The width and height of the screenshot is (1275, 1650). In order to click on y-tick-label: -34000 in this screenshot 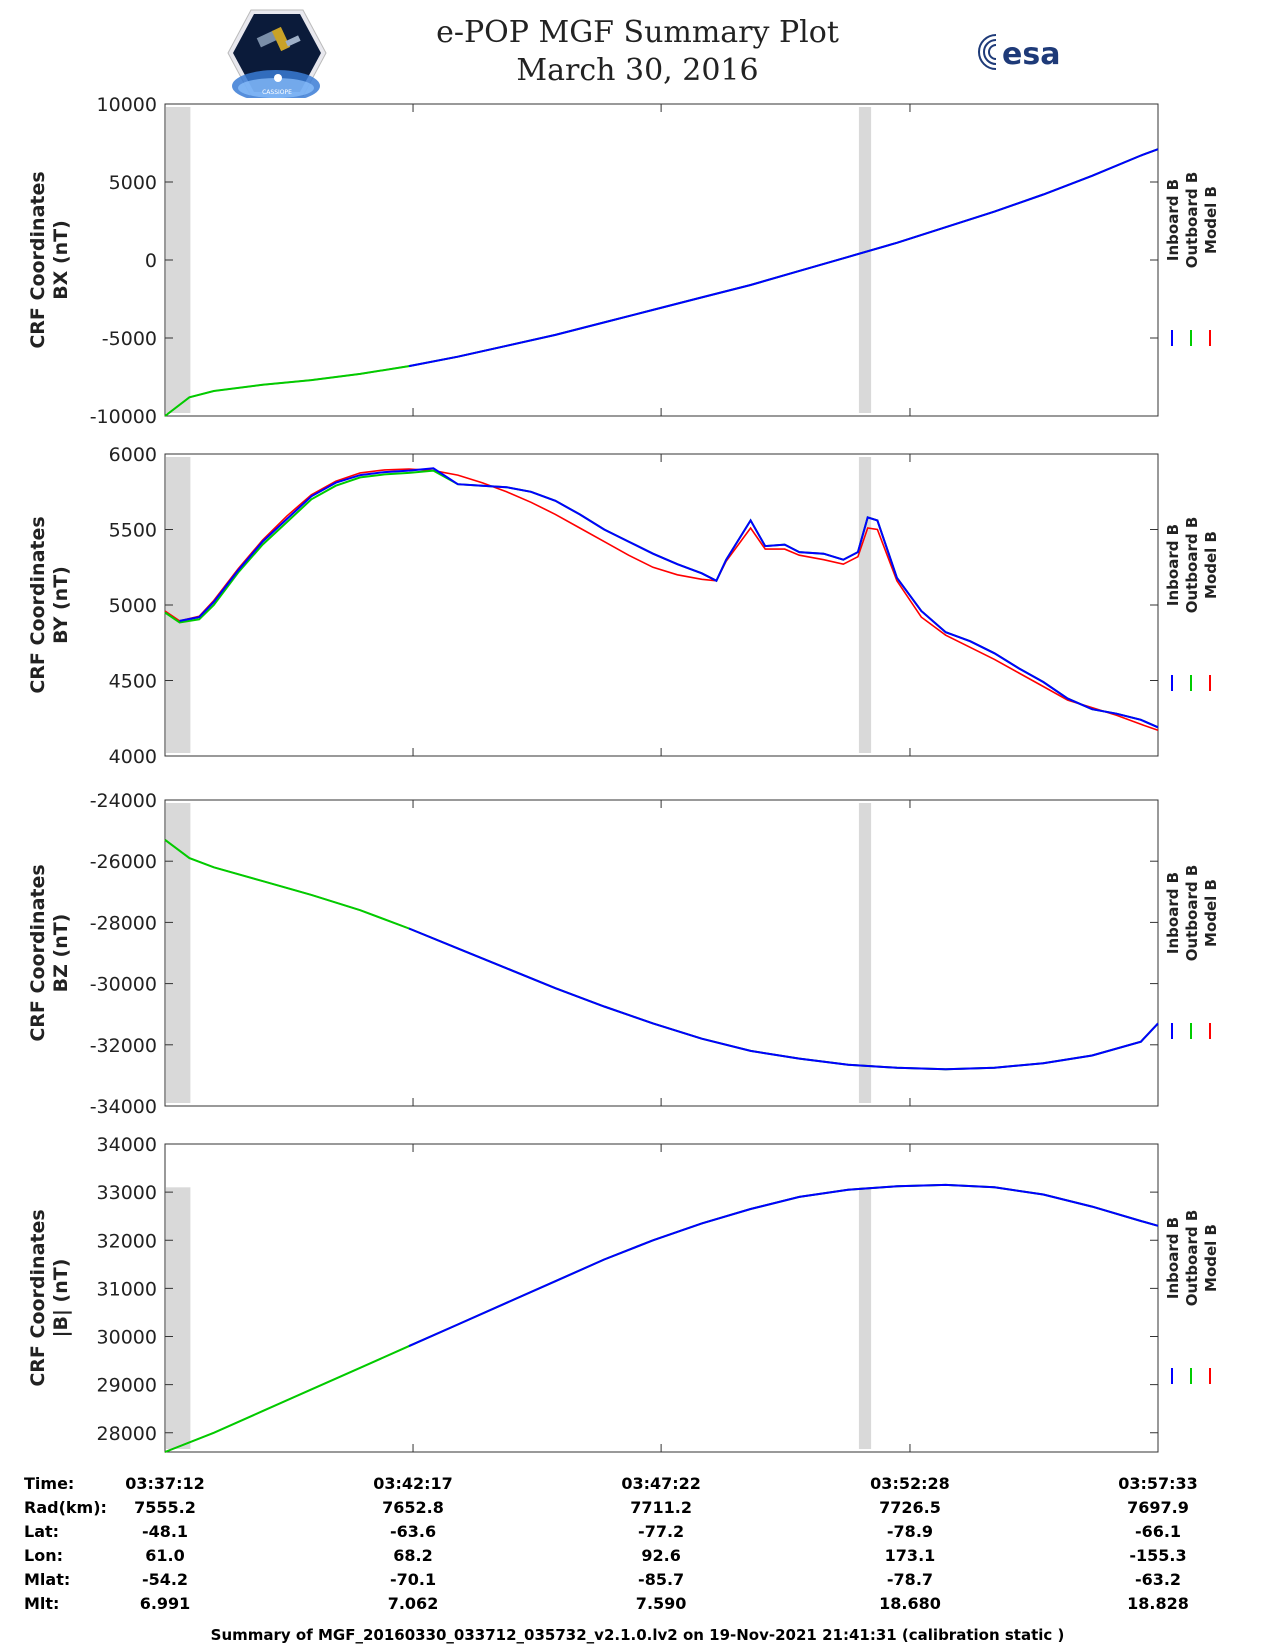, I will do `click(123, 1107)`.